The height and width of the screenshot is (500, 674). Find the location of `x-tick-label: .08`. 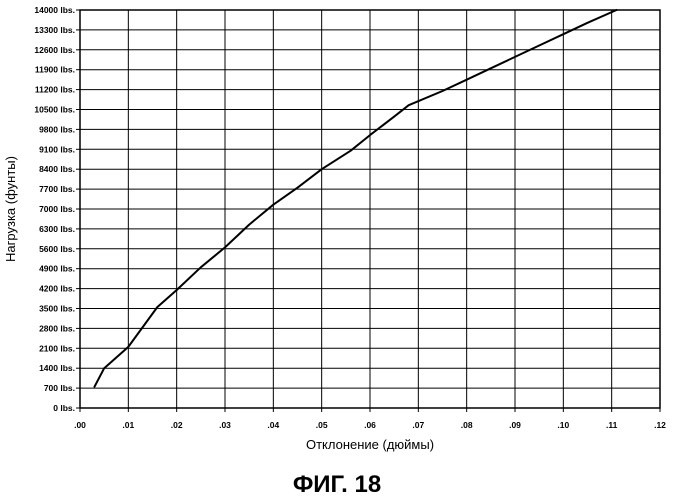

x-tick-label: .08 is located at coordinates (467, 425).